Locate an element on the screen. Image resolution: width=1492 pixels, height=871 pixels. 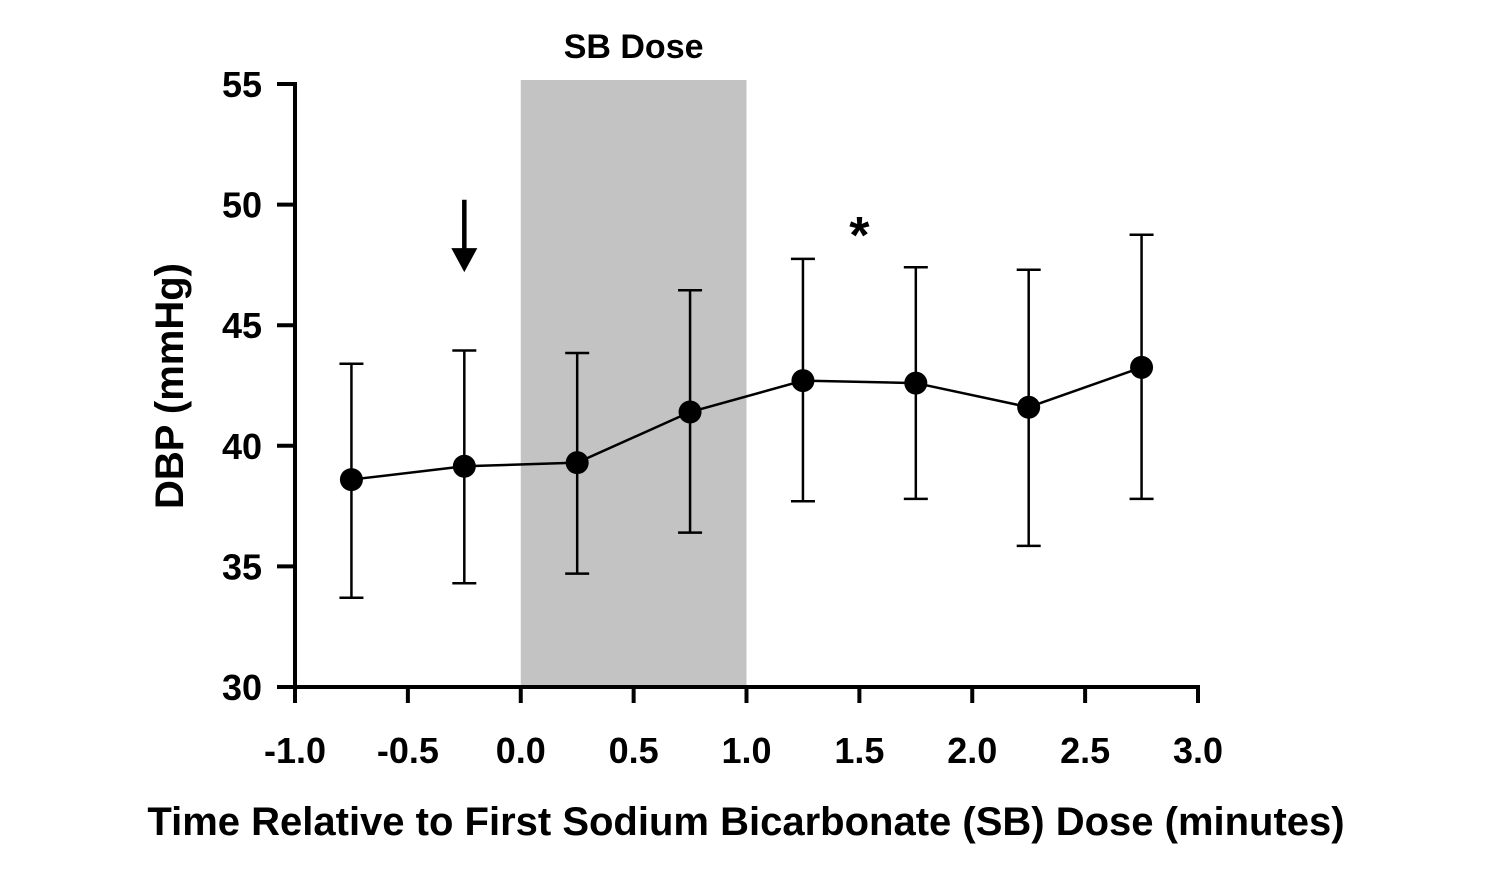
x-tick-label: -0.5 is located at coordinates (408, 750).